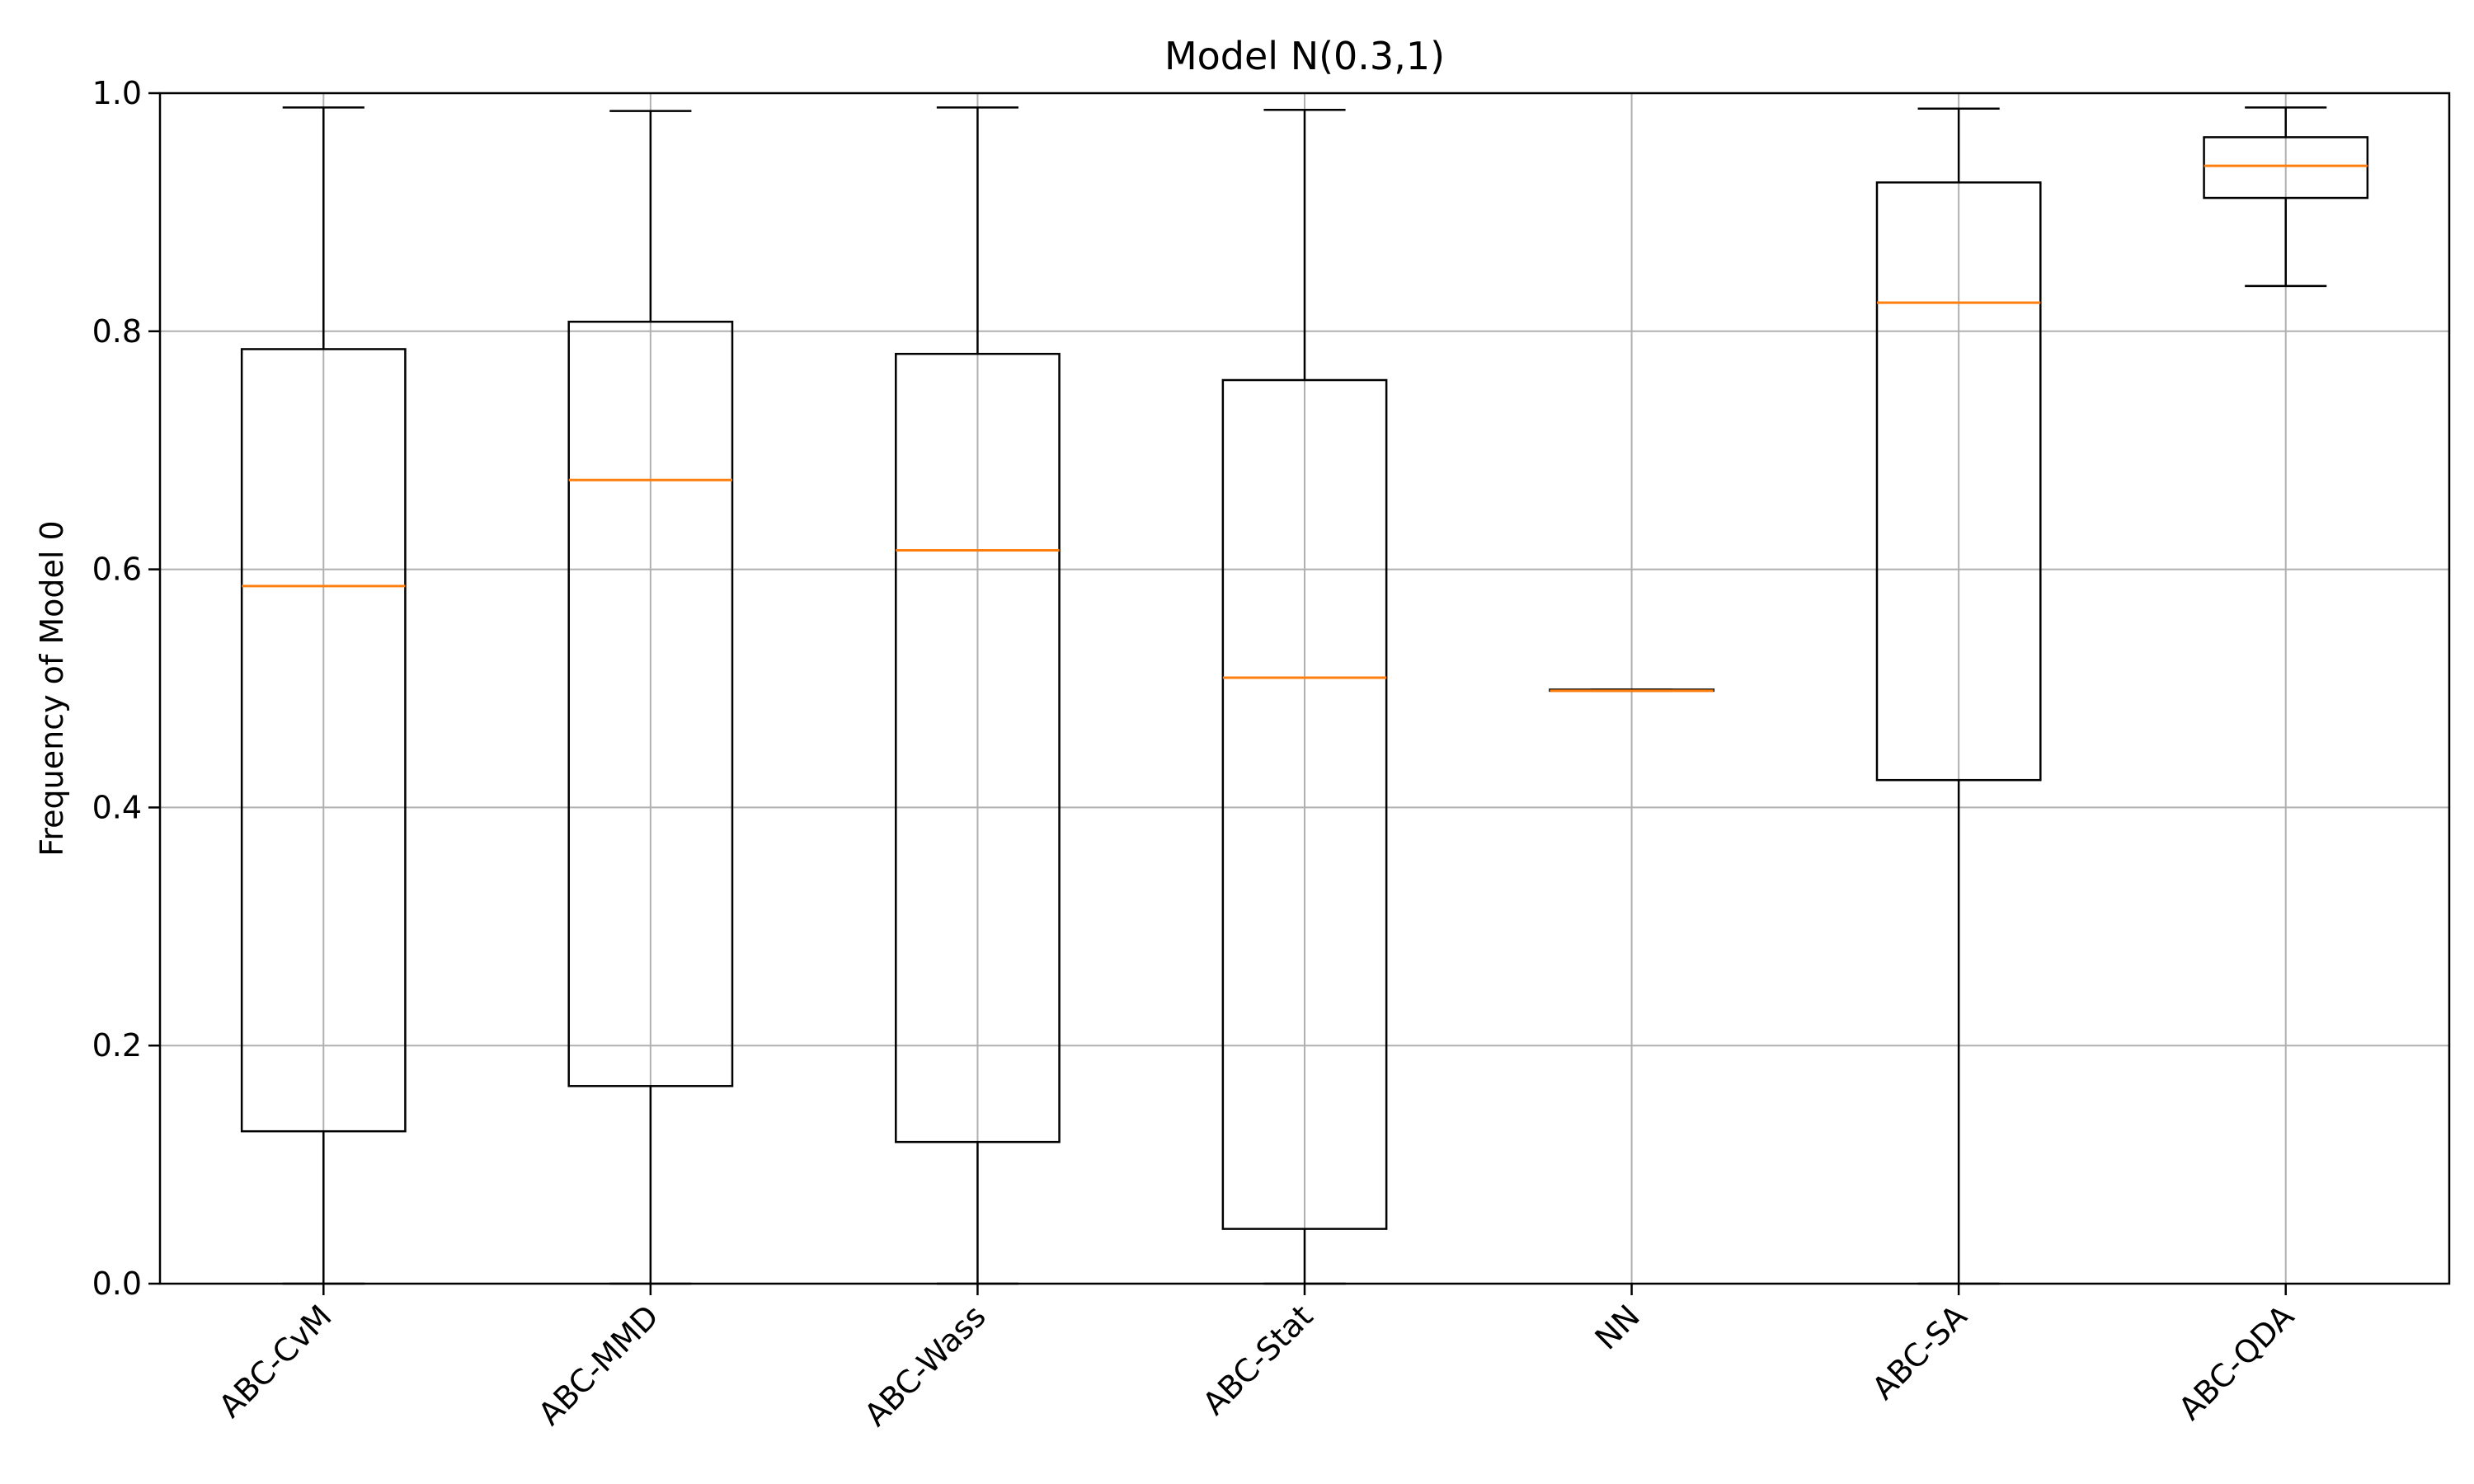  I want to click on y-tick-label: 0.6, so click(117, 570).